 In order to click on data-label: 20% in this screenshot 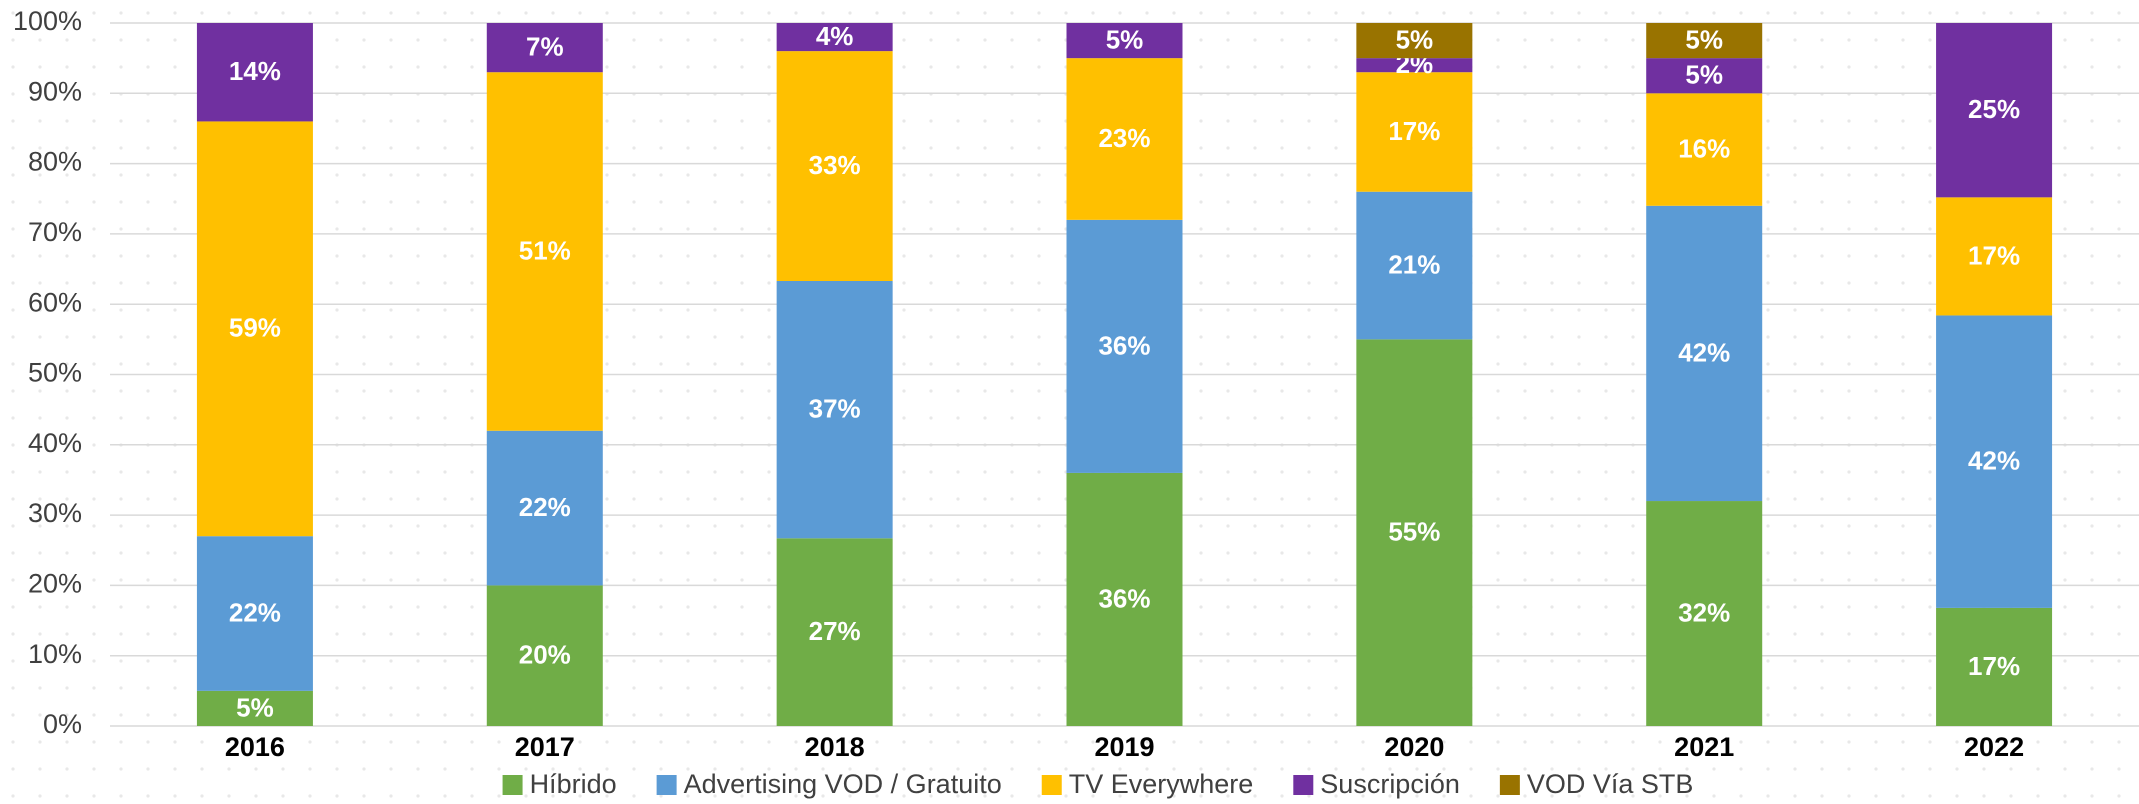, I will do `click(545, 655)`.